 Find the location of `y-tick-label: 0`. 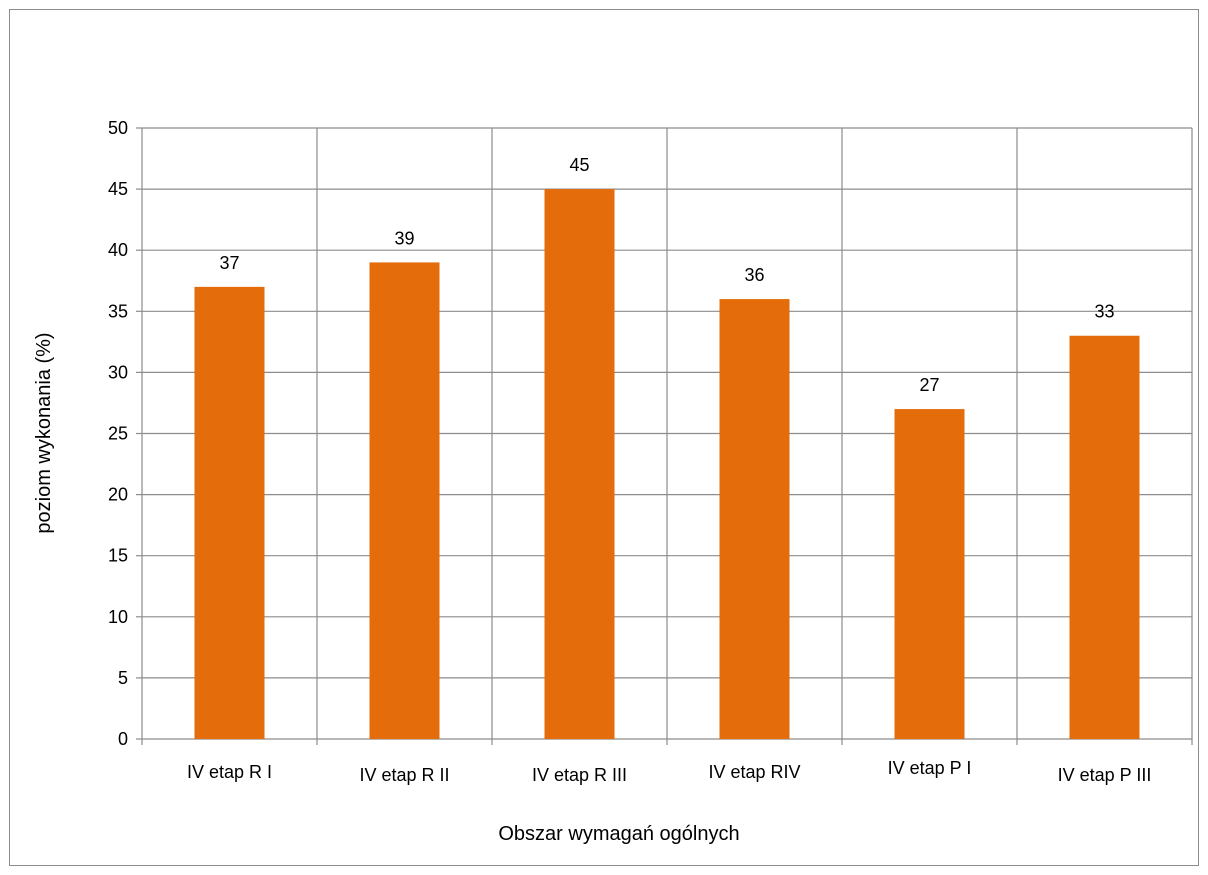

y-tick-label: 0 is located at coordinates (123, 739).